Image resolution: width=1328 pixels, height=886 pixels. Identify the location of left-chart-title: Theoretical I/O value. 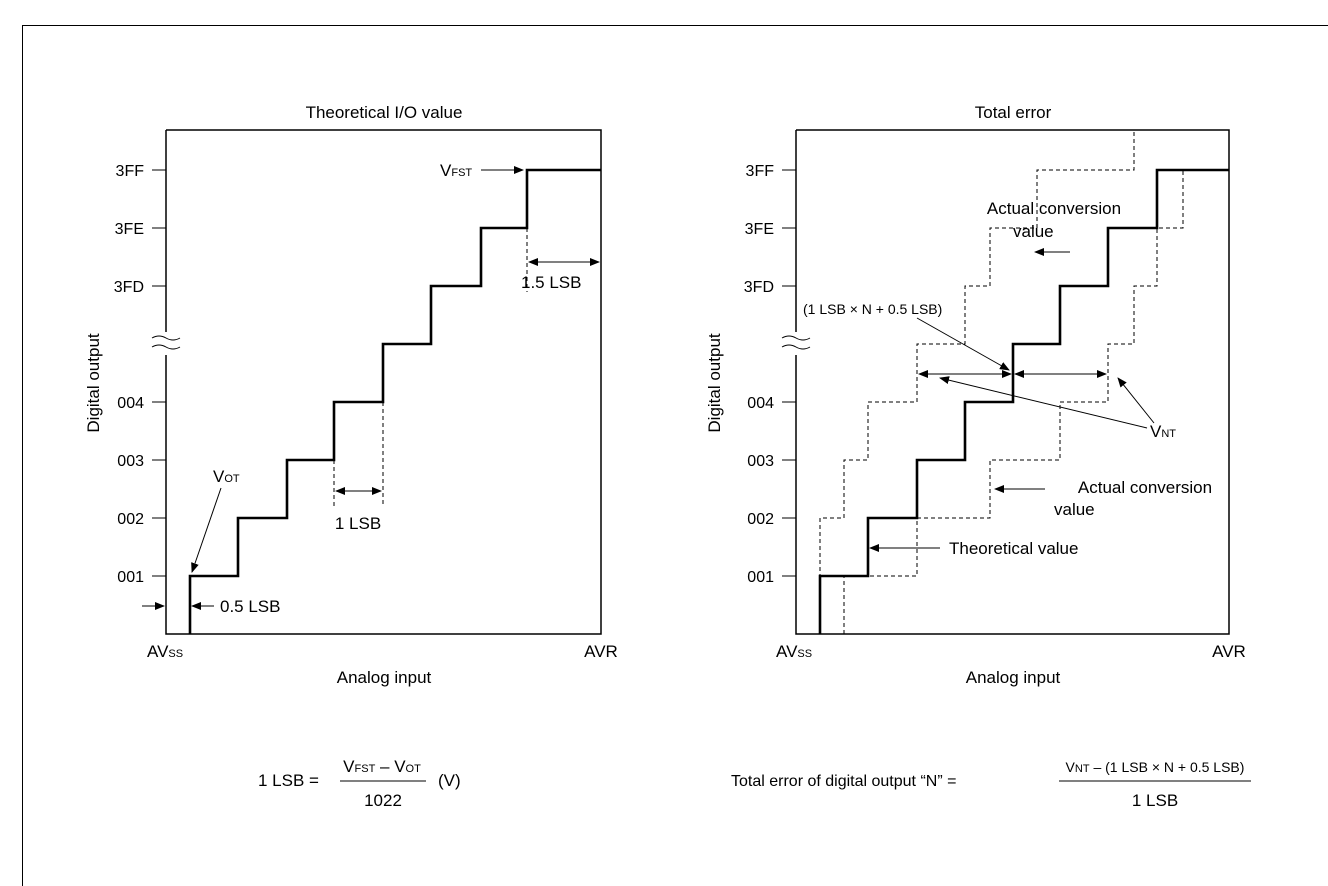
(384, 112).